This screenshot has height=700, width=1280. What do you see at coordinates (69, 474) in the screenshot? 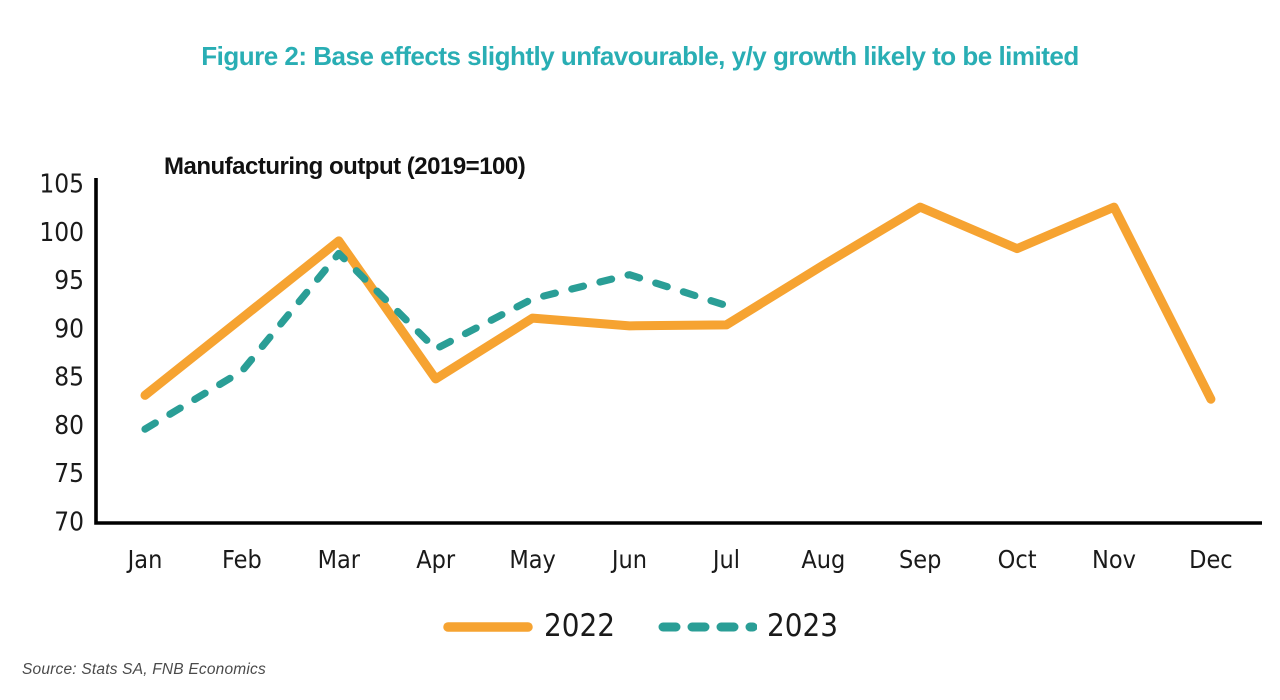
I see `y-tick-label: 75` at bounding box center [69, 474].